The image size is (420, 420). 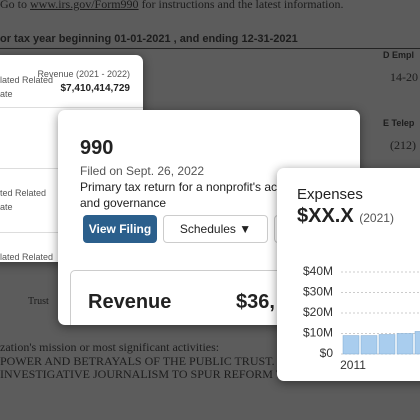 I want to click on org-meta: ted Related, so click(x=23, y=193).